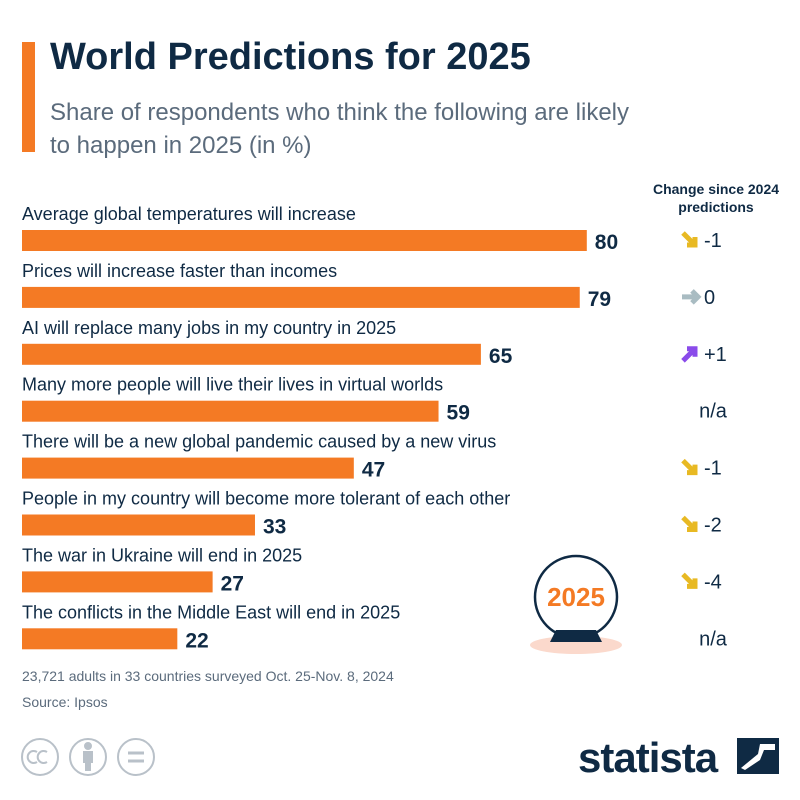 Image resolution: width=800 pixels, height=800 pixels. I want to click on change-value: -2, so click(713, 526).